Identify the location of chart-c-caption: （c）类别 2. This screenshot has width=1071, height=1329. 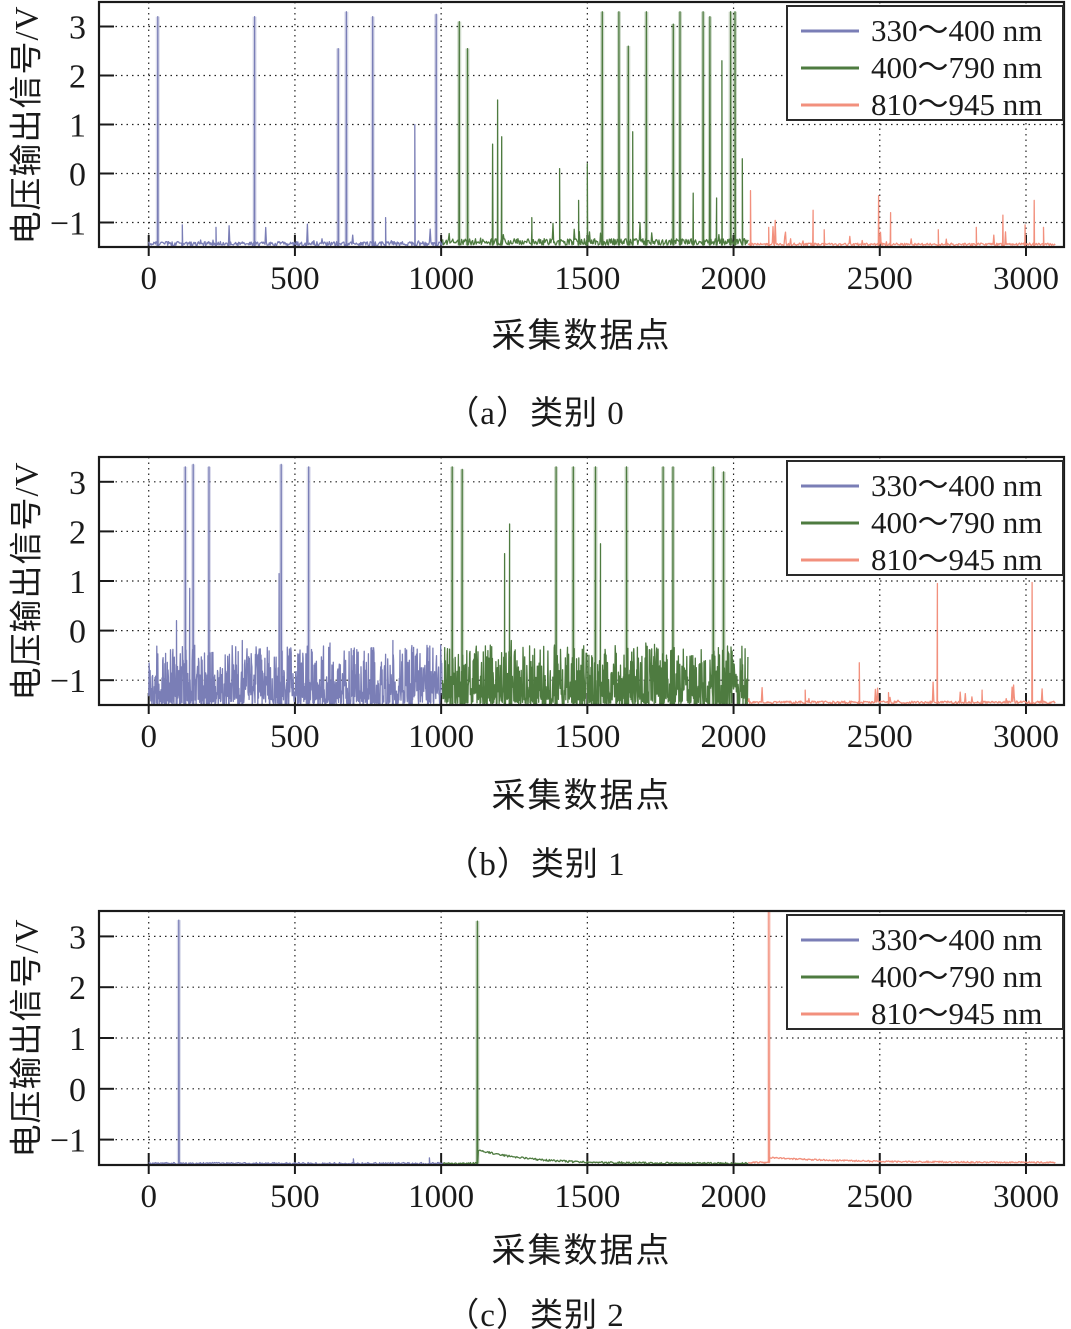
(535, 1313).